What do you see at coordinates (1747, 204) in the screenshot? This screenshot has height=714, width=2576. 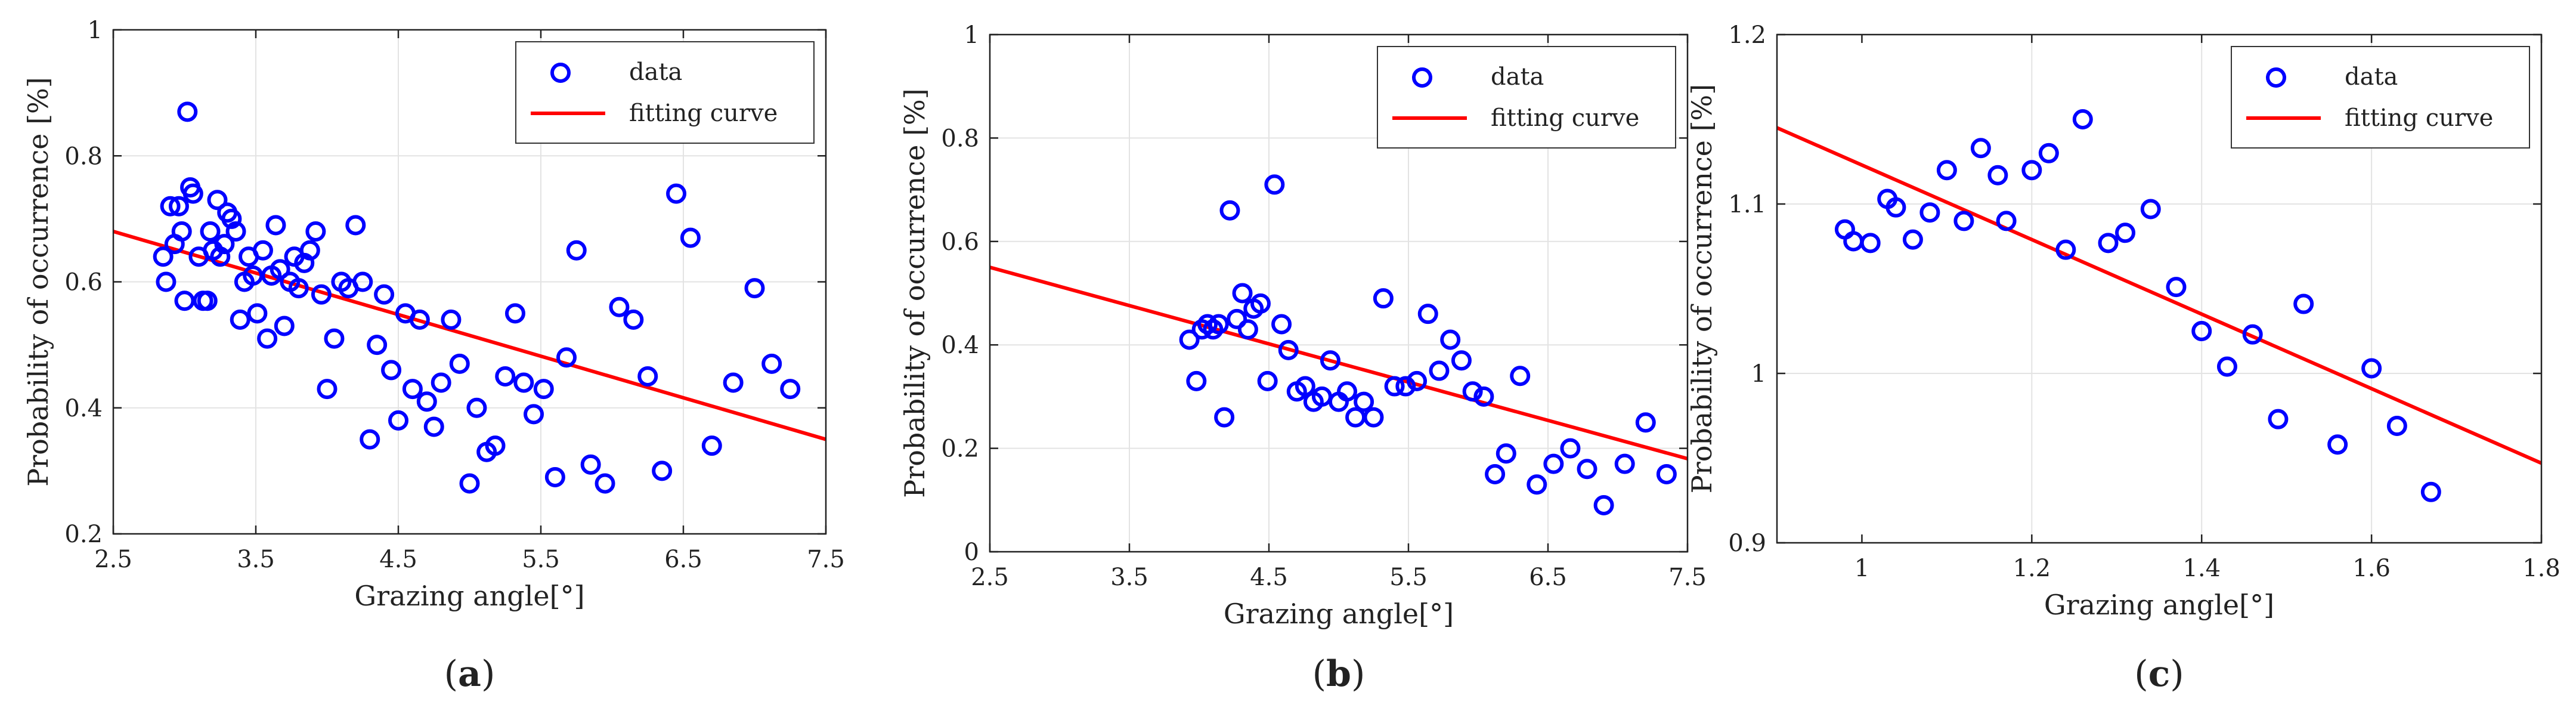 I see `y-tick-label: 1.1` at bounding box center [1747, 204].